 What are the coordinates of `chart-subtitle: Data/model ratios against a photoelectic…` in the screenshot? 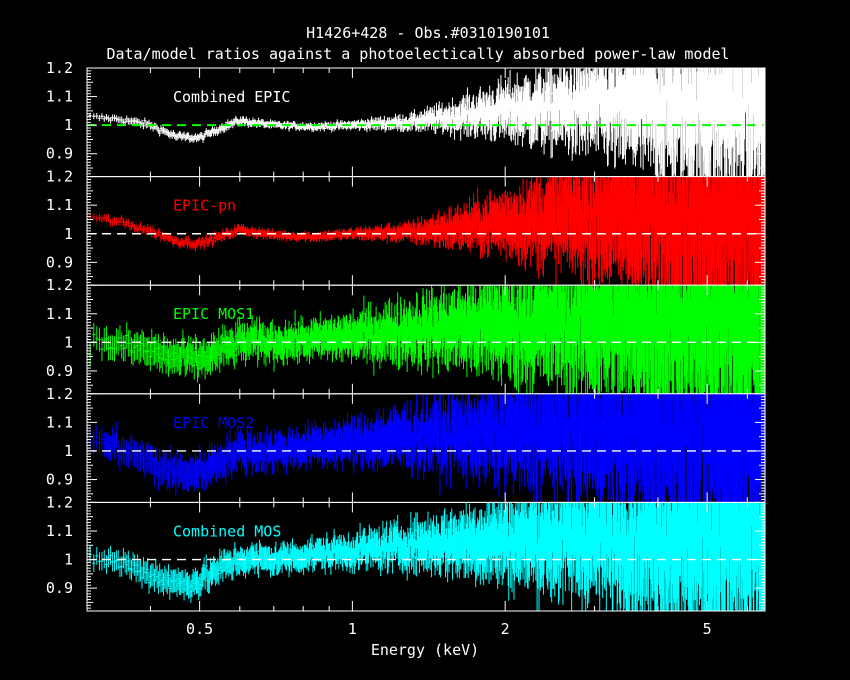 It's located at (417, 54).